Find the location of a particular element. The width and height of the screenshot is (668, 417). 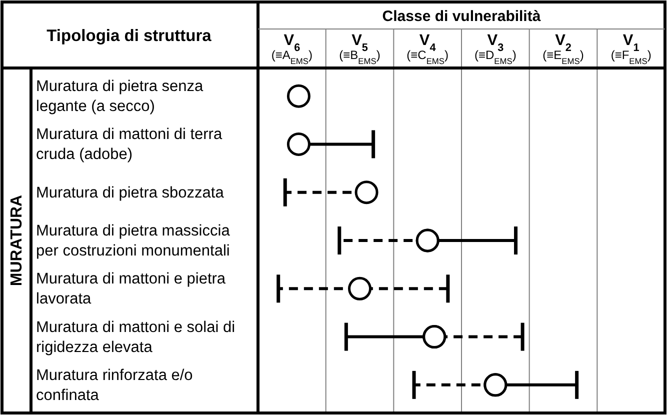

y-tick-label: Muratura di pietra senza legante (a secco) is located at coordinates (120, 97).